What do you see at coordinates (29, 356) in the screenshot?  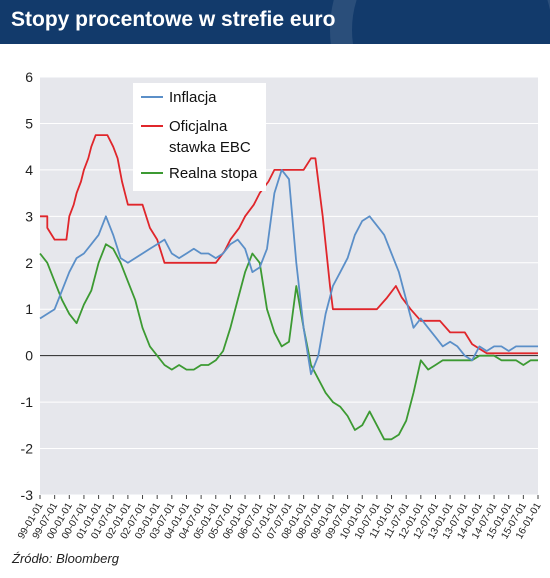 I see `y-tick-label: 0` at bounding box center [29, 356].